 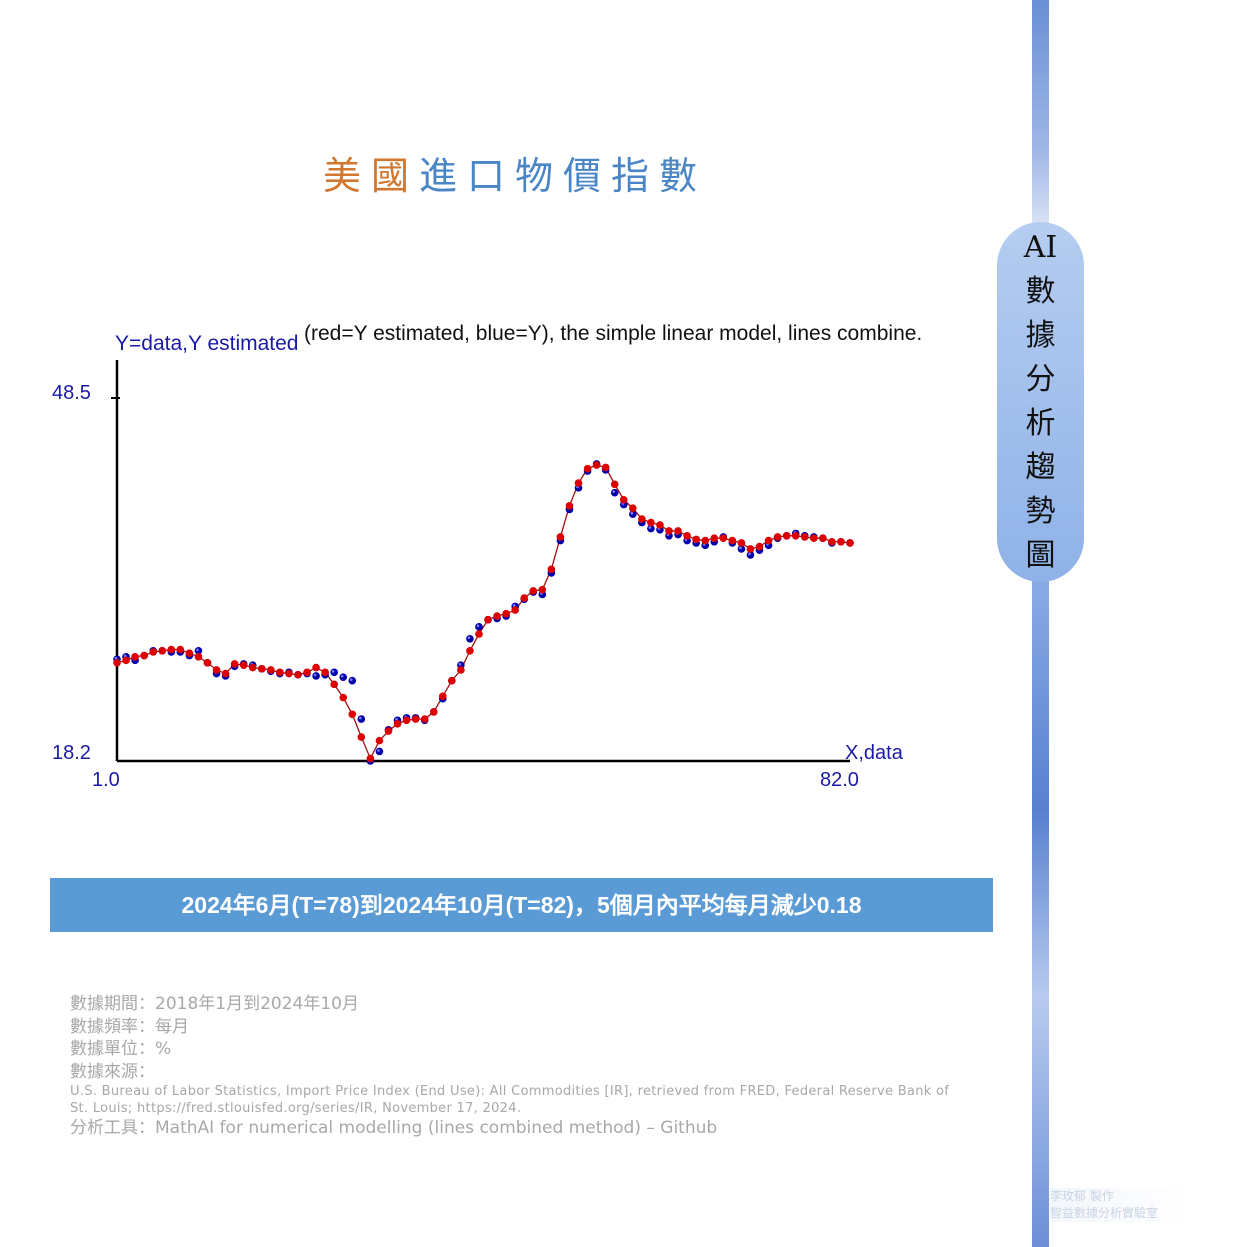 I want to click on credit-author: 李玫郁 製作, so click(x=1082, y=1196).